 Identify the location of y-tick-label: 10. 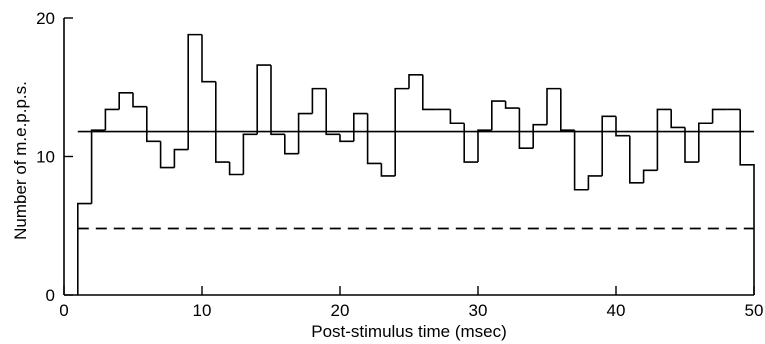
(45, 157).